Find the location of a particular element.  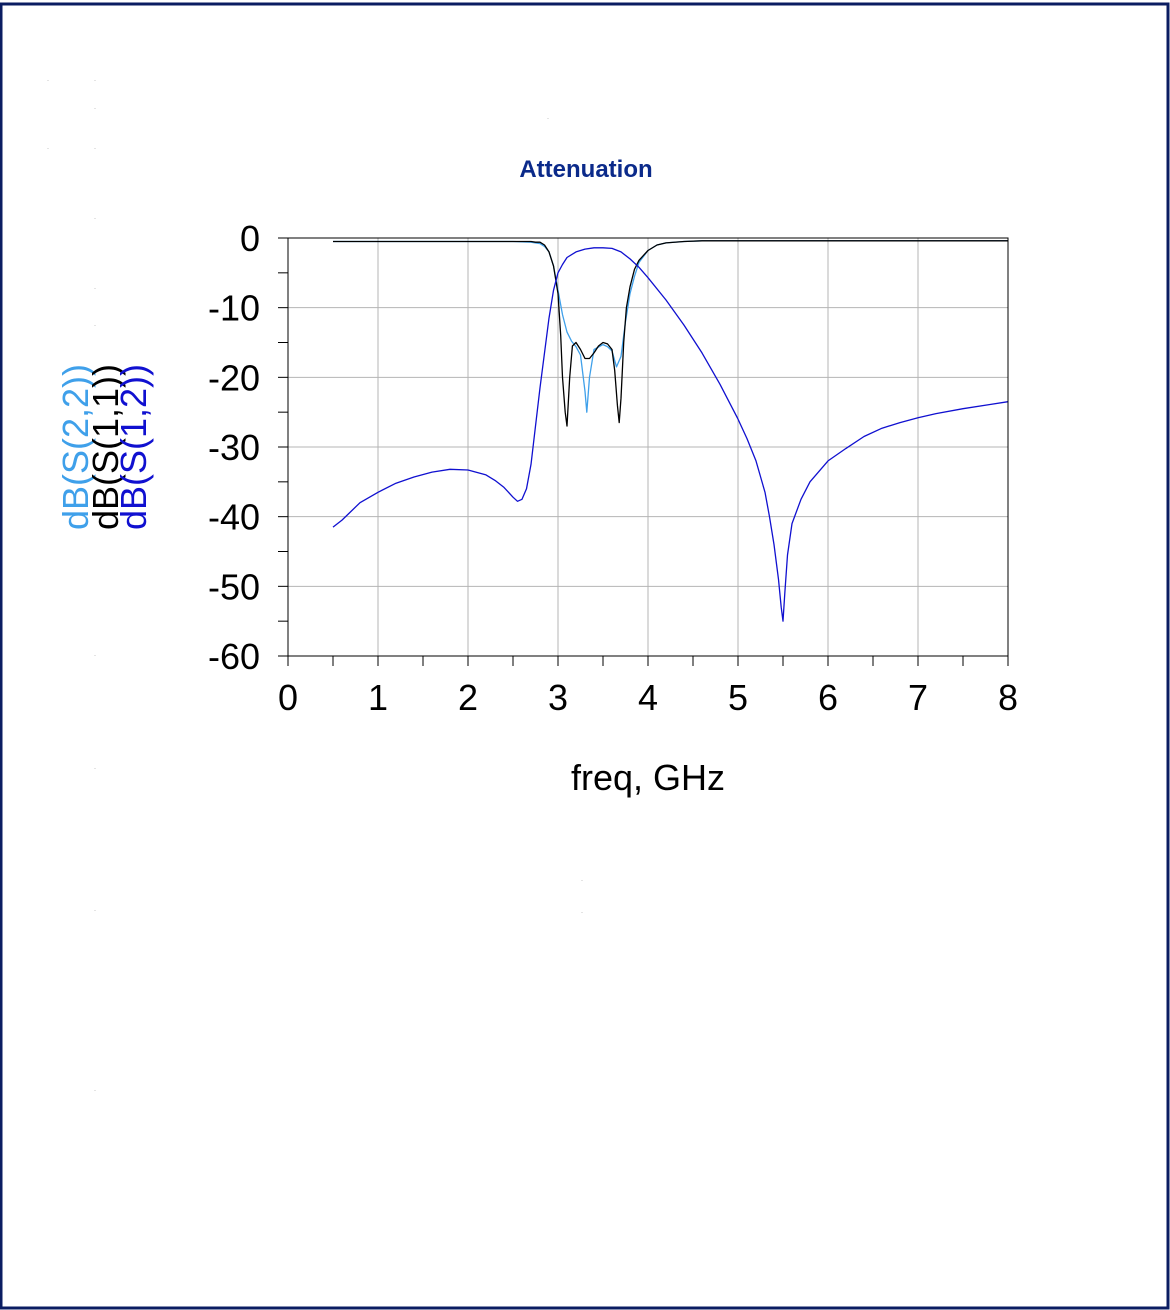

x-tick-label: 8 is located at coordinates (1008, 697).